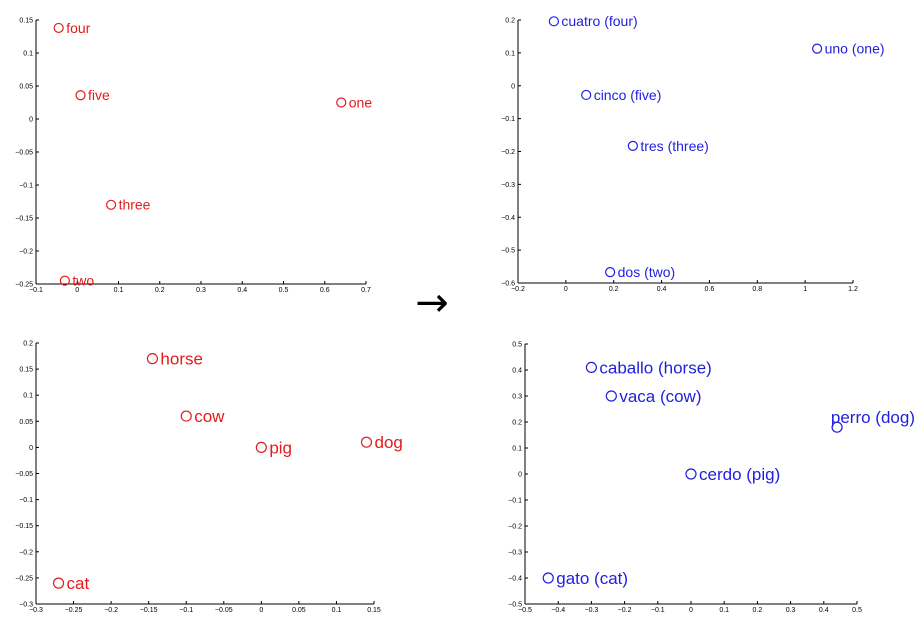  I want to click on point-label: cinco (five), so click(628, 95).